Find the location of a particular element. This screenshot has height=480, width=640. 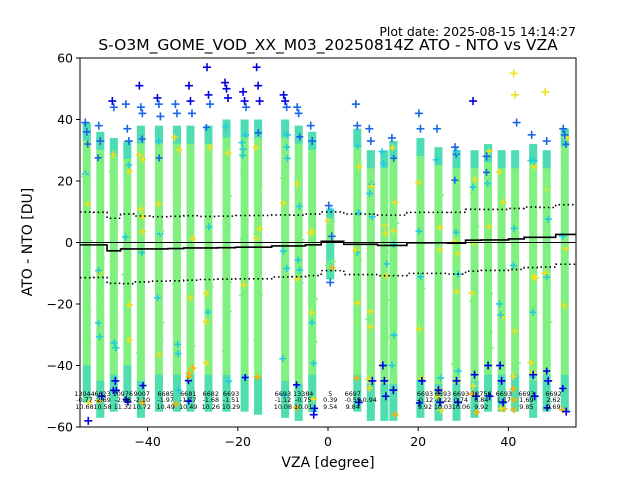

stat-std-label: 9.85 is located at coordinates (526, 407).